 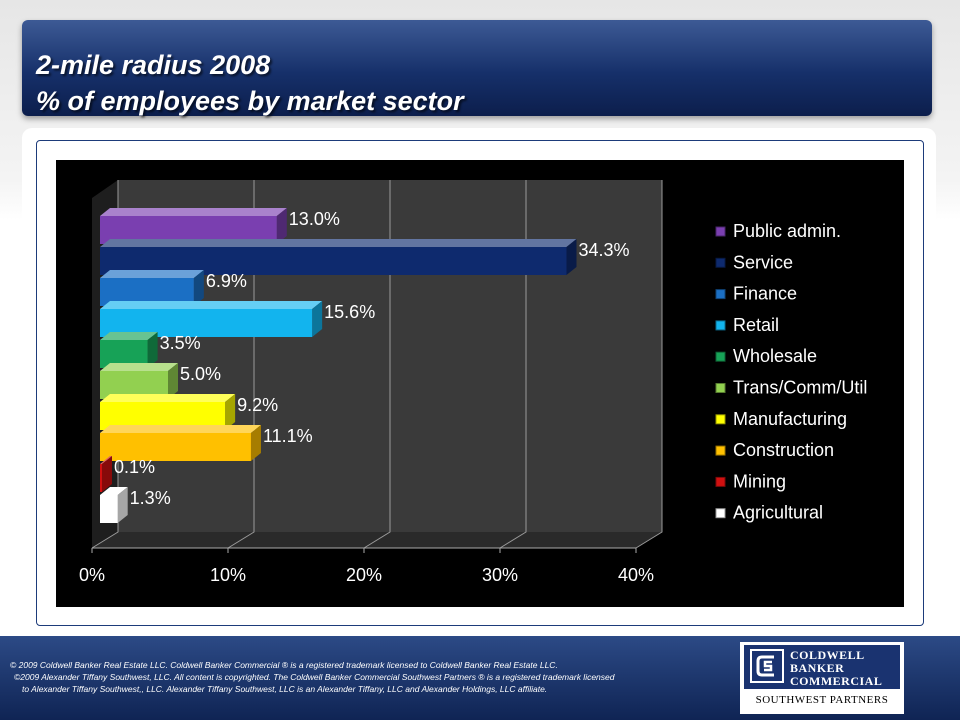 I want to click on title-bar, so click(x=477, y=68).